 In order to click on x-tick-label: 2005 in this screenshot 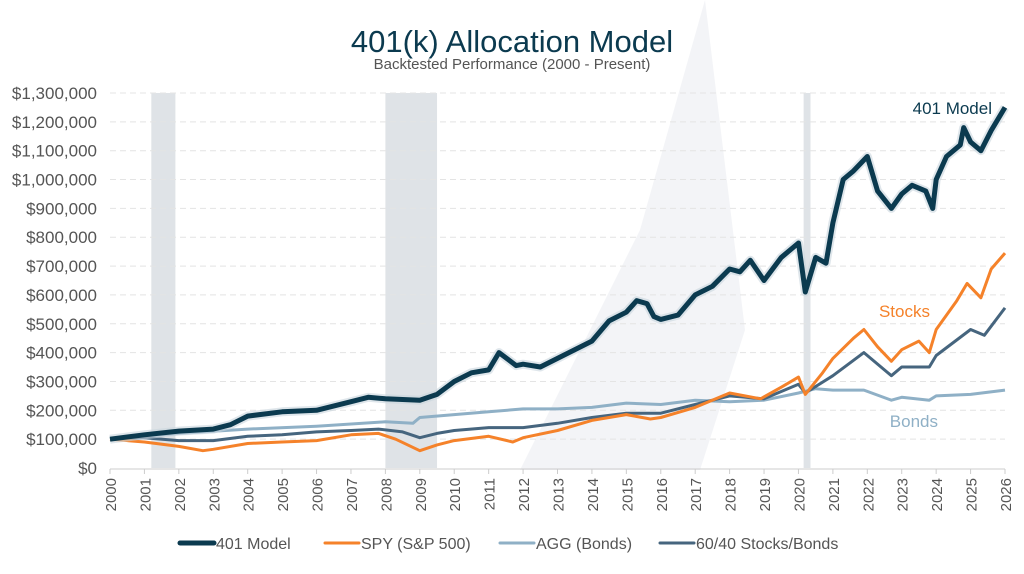, I will do `click(283, 494)`.